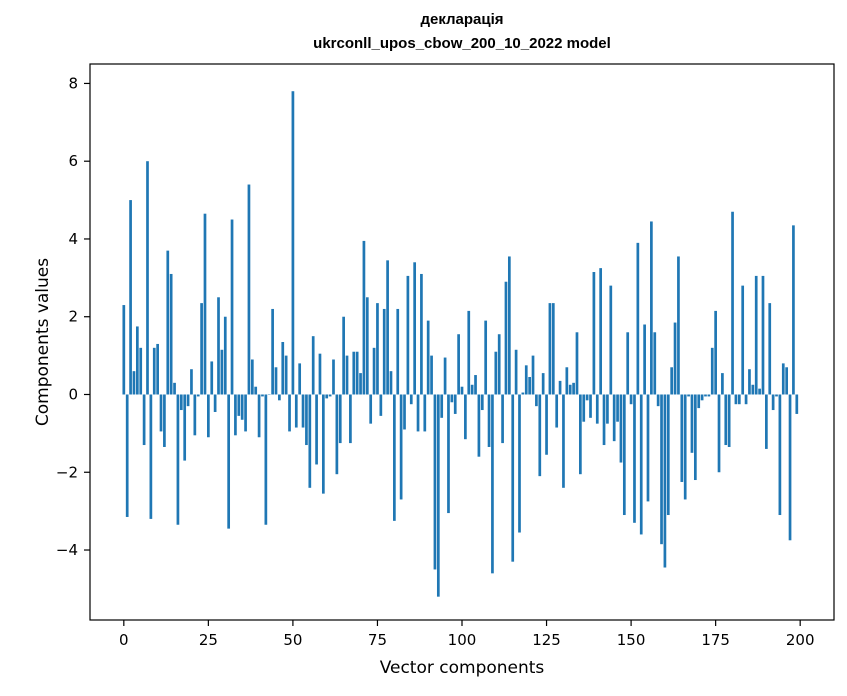  I want to click on x-axis-label: Vector components, so click(462, 668).